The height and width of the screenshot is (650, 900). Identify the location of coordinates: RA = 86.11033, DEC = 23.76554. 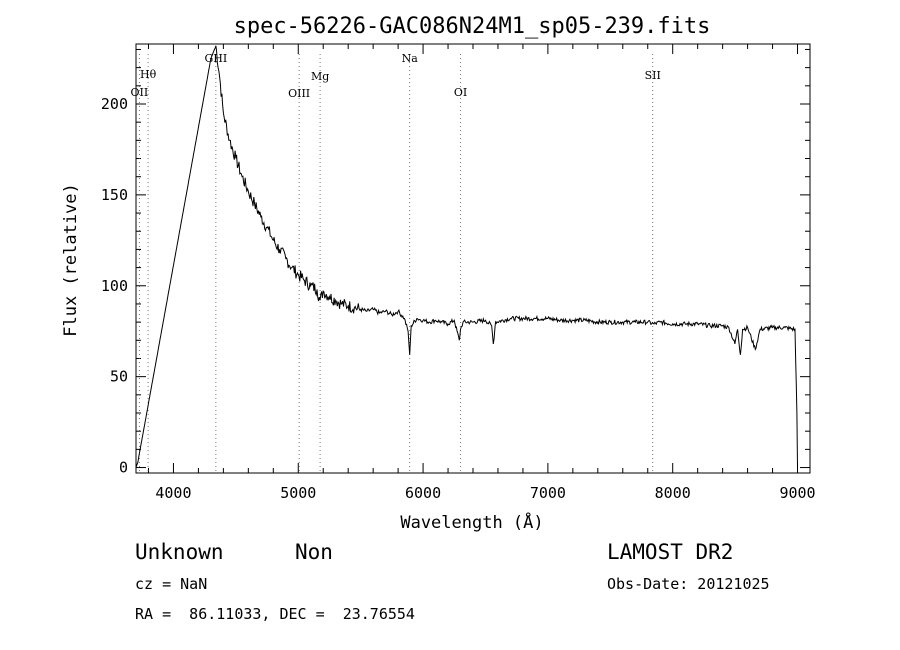
(275, 614).